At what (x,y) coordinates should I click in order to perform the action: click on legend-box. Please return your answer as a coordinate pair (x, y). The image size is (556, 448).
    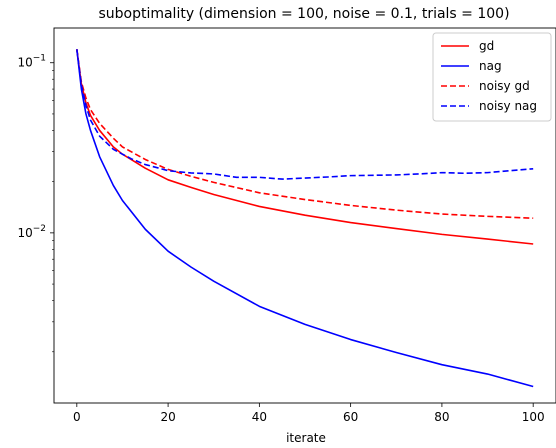
    Looking at the image, I should click on (492, 77).